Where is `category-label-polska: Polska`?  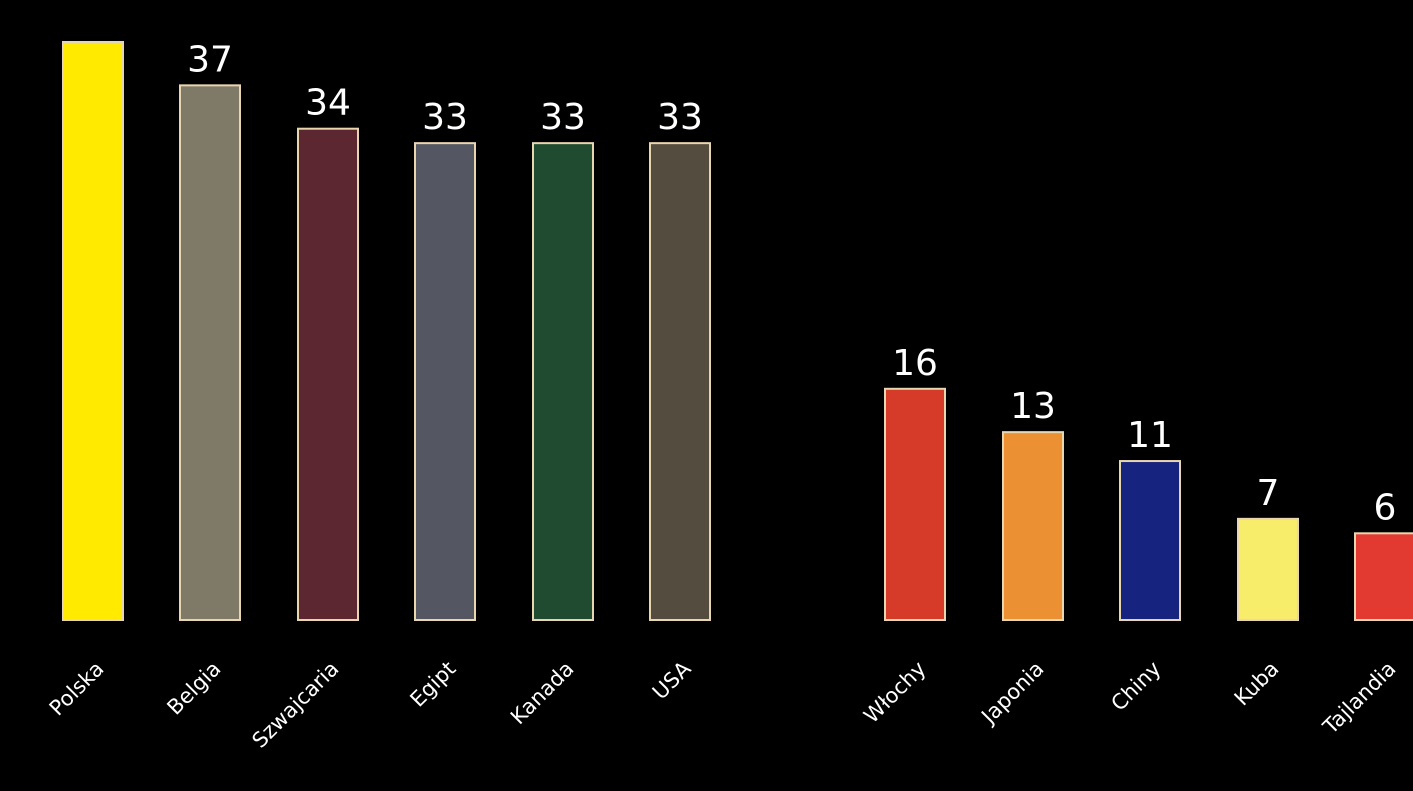
category-label-polska: Polska is located at coordinates (77, 689).